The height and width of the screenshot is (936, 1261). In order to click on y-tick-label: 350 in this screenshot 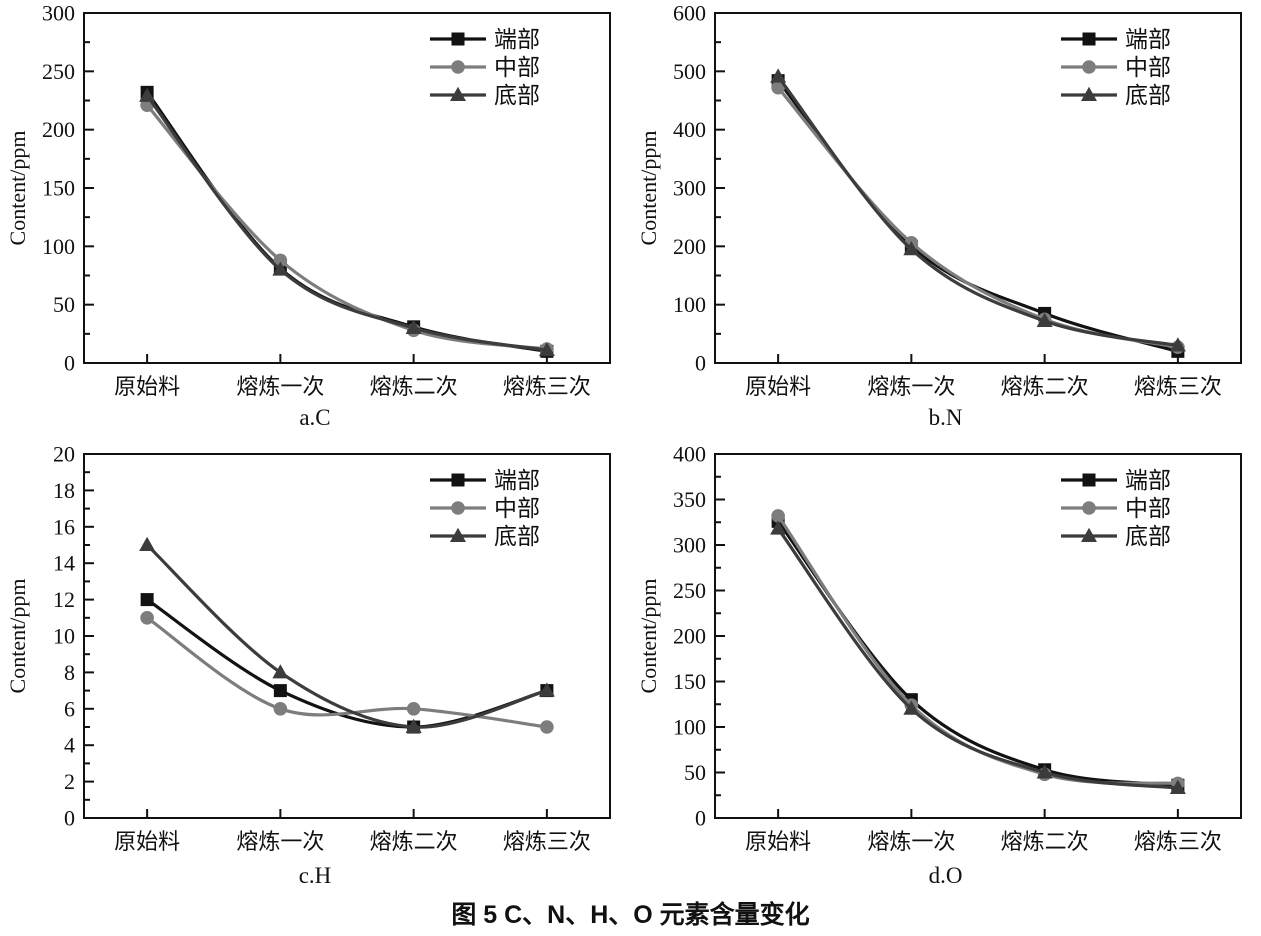, I will do `click(689, 499)`.